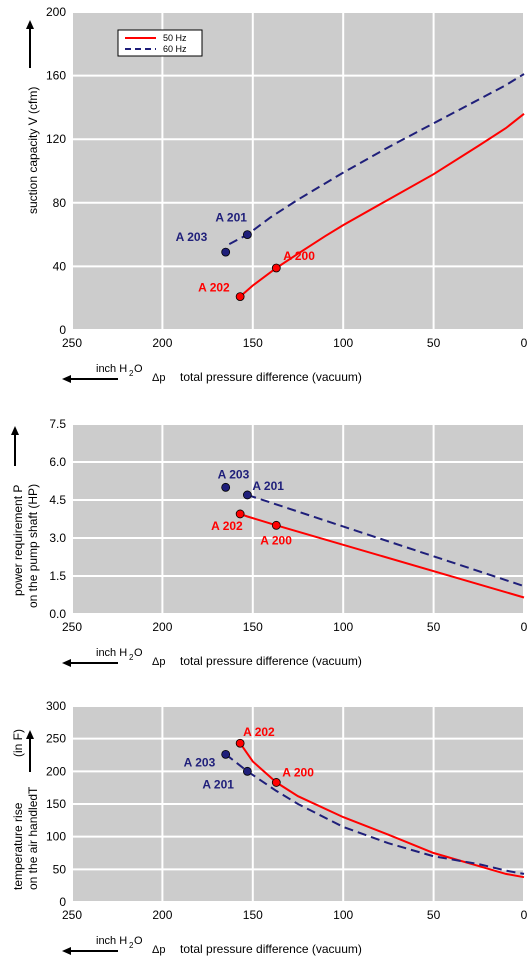  I want to click on chart-3-xtick-label: 100, so click(343, 915).